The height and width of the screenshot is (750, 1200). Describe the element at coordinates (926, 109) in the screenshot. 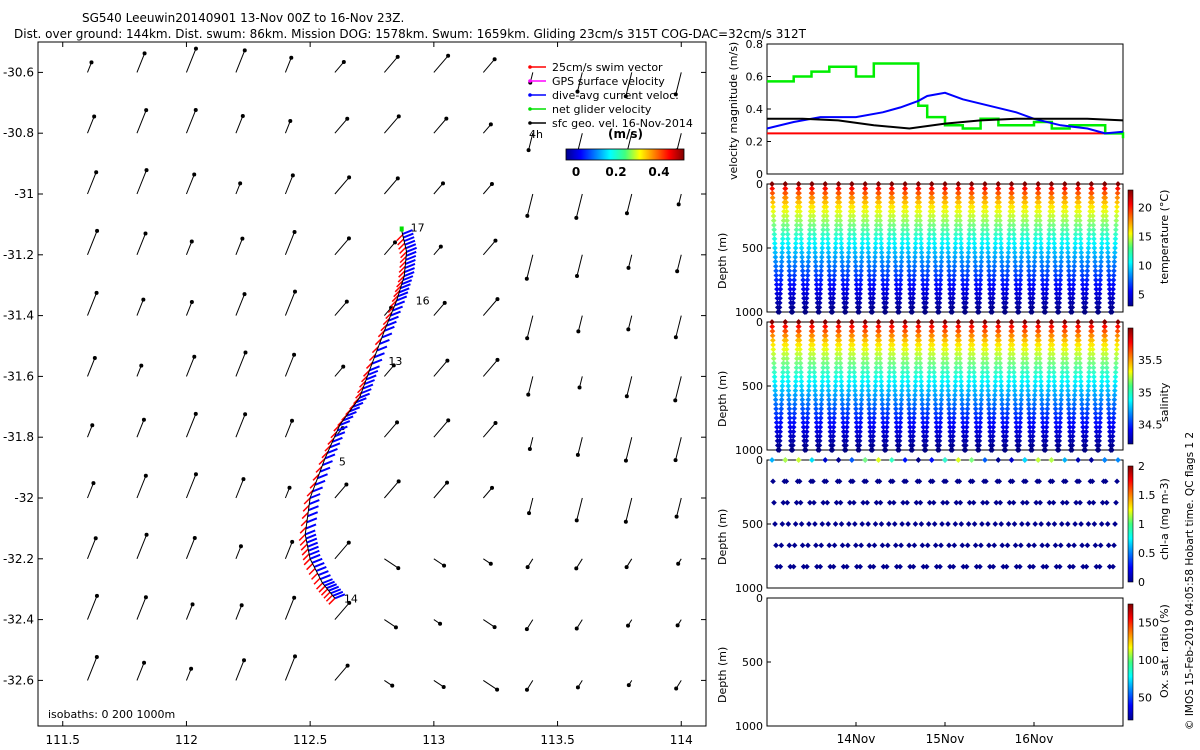

I see `velocity-panel: 00.20.40.60.8 velocity magnitude (m/s)` at that location.